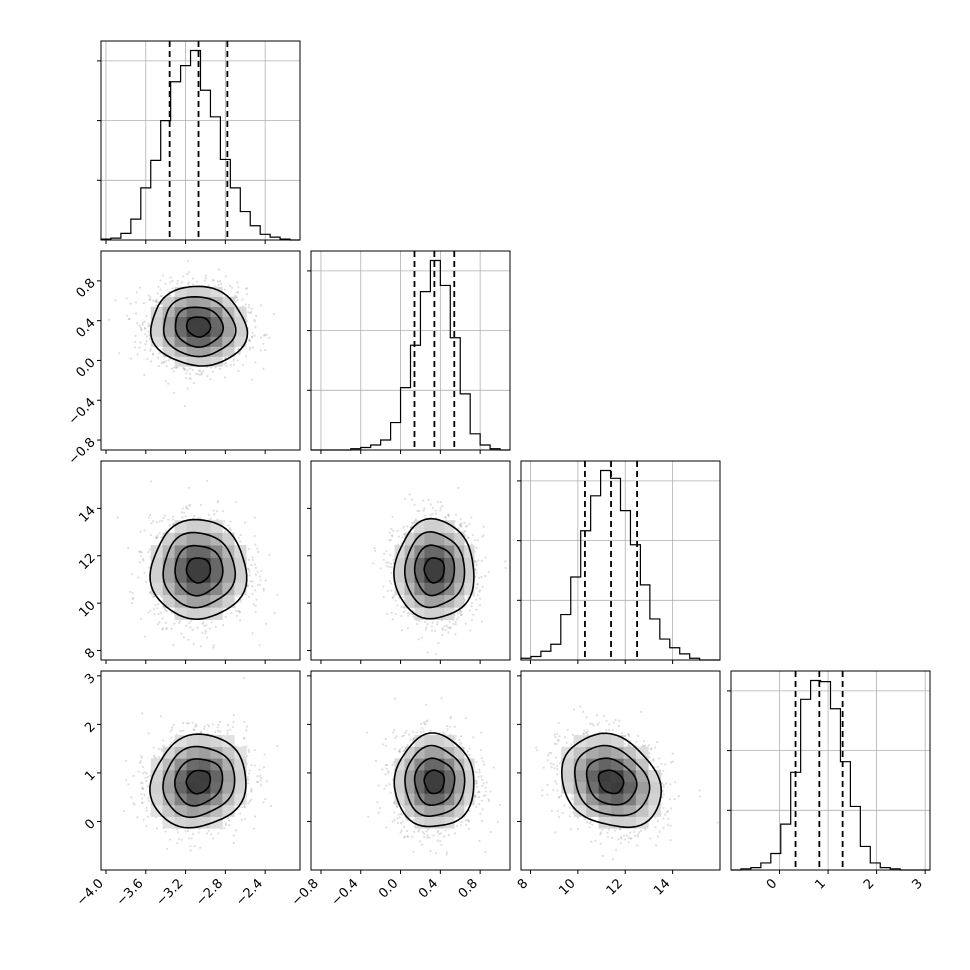 The height and width of the screenshot is (970, 970). I want to click on histogram-bars, so click(620, 565).